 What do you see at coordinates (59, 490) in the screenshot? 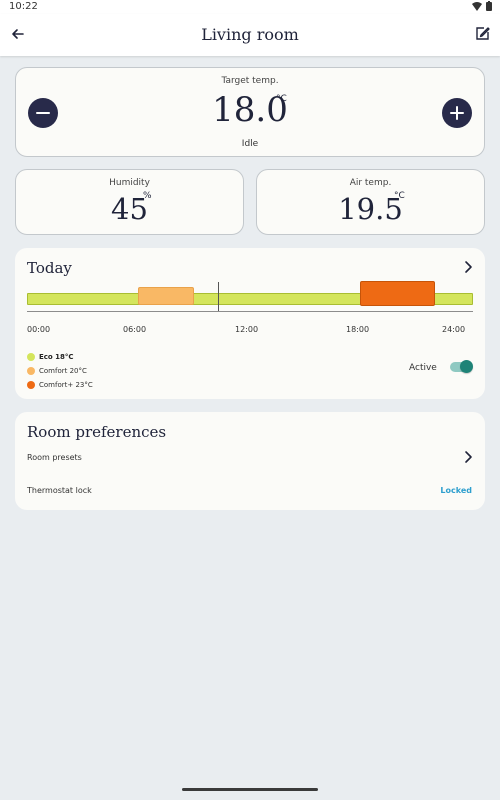
I see `thermostat-lock-label: Thermostat lock` at bounding box center [59, 490].